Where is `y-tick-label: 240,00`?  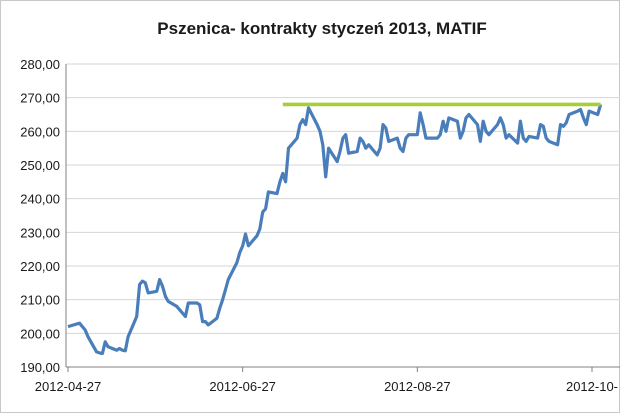 y-tick-label: 240,00 is located at coordinates (40, 199).